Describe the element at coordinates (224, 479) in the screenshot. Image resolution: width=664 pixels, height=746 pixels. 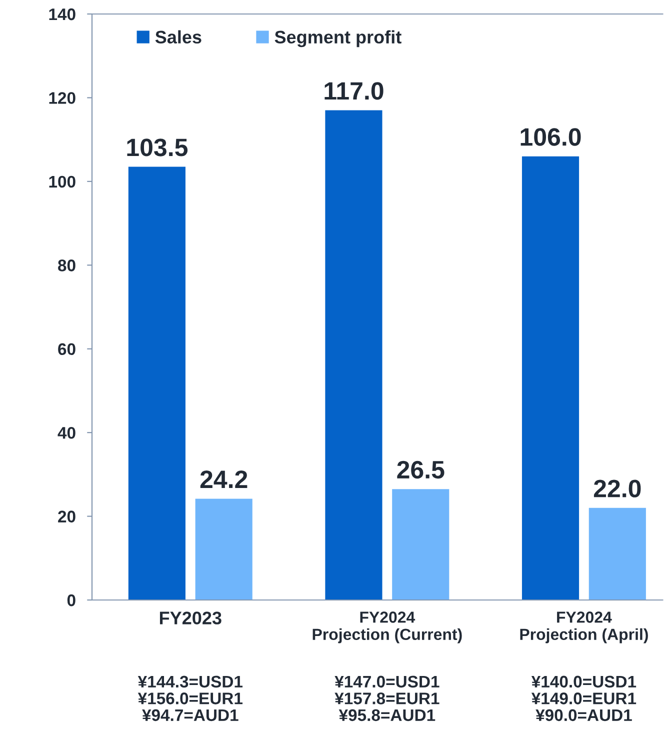
I see `data-label: 24.2` at that location.